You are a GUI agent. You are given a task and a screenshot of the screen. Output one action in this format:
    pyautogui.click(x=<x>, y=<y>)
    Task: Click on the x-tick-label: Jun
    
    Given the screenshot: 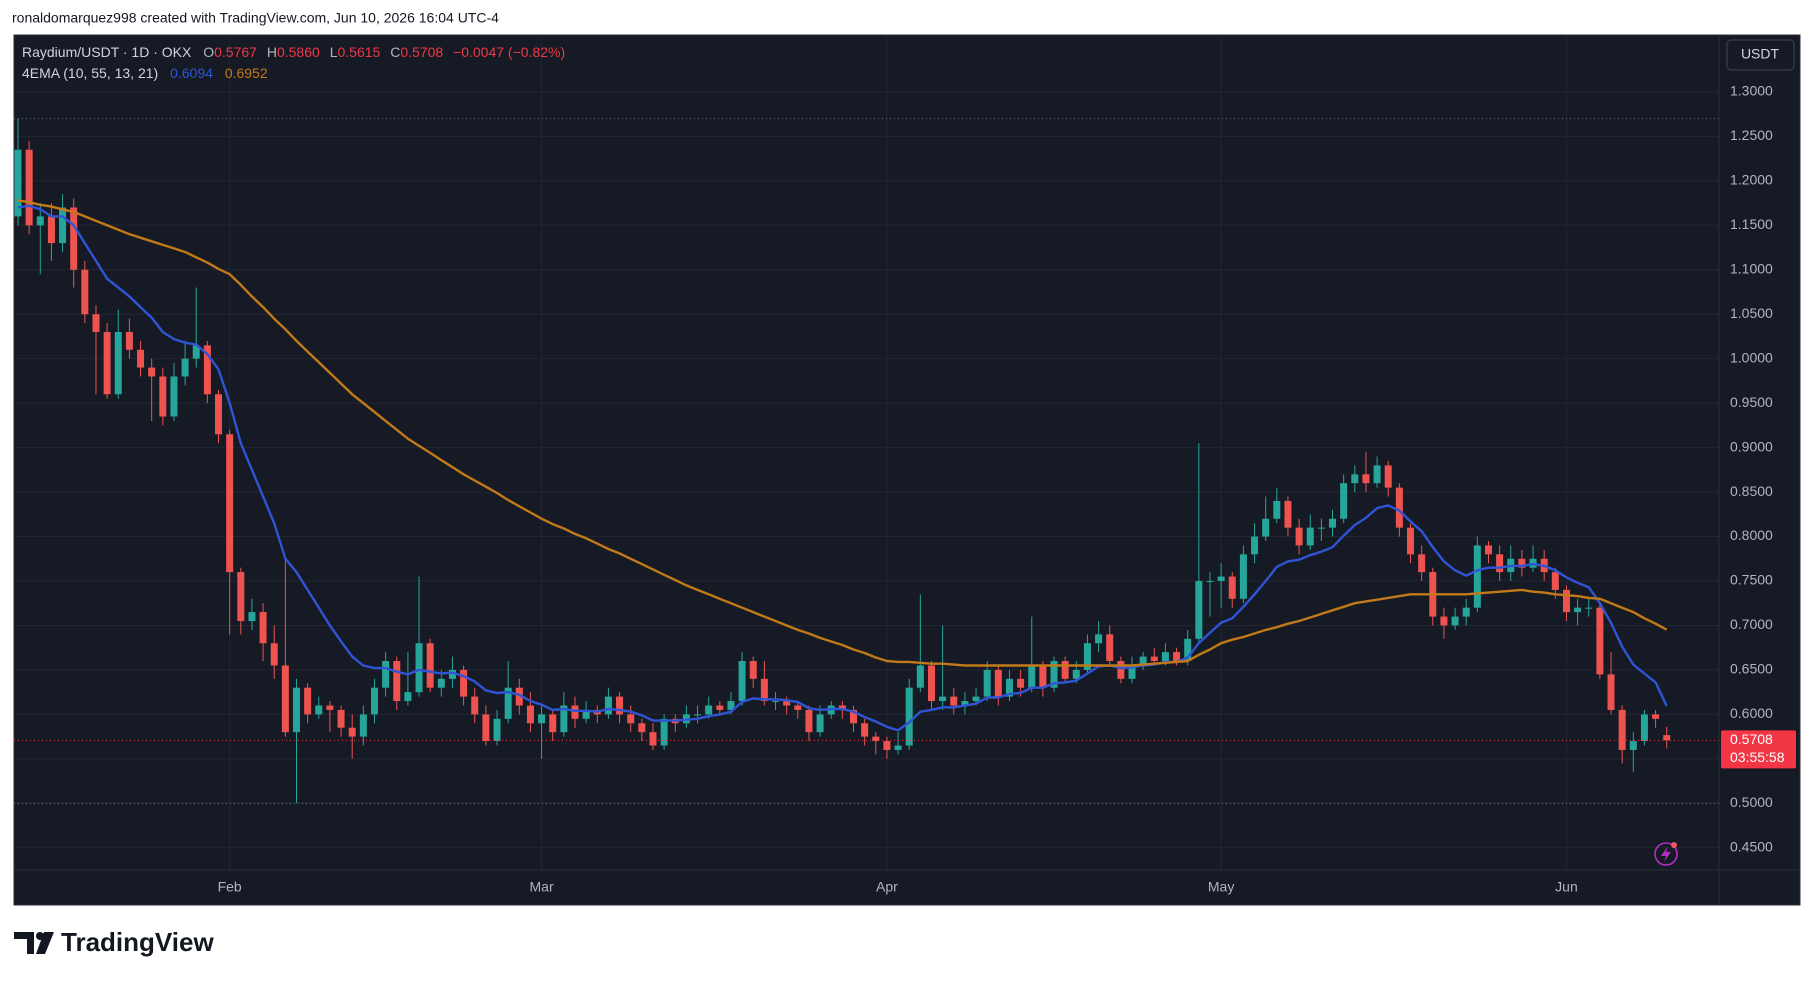 What is the action you would take?
    pyautogui.click(x=1566, y=887)
    